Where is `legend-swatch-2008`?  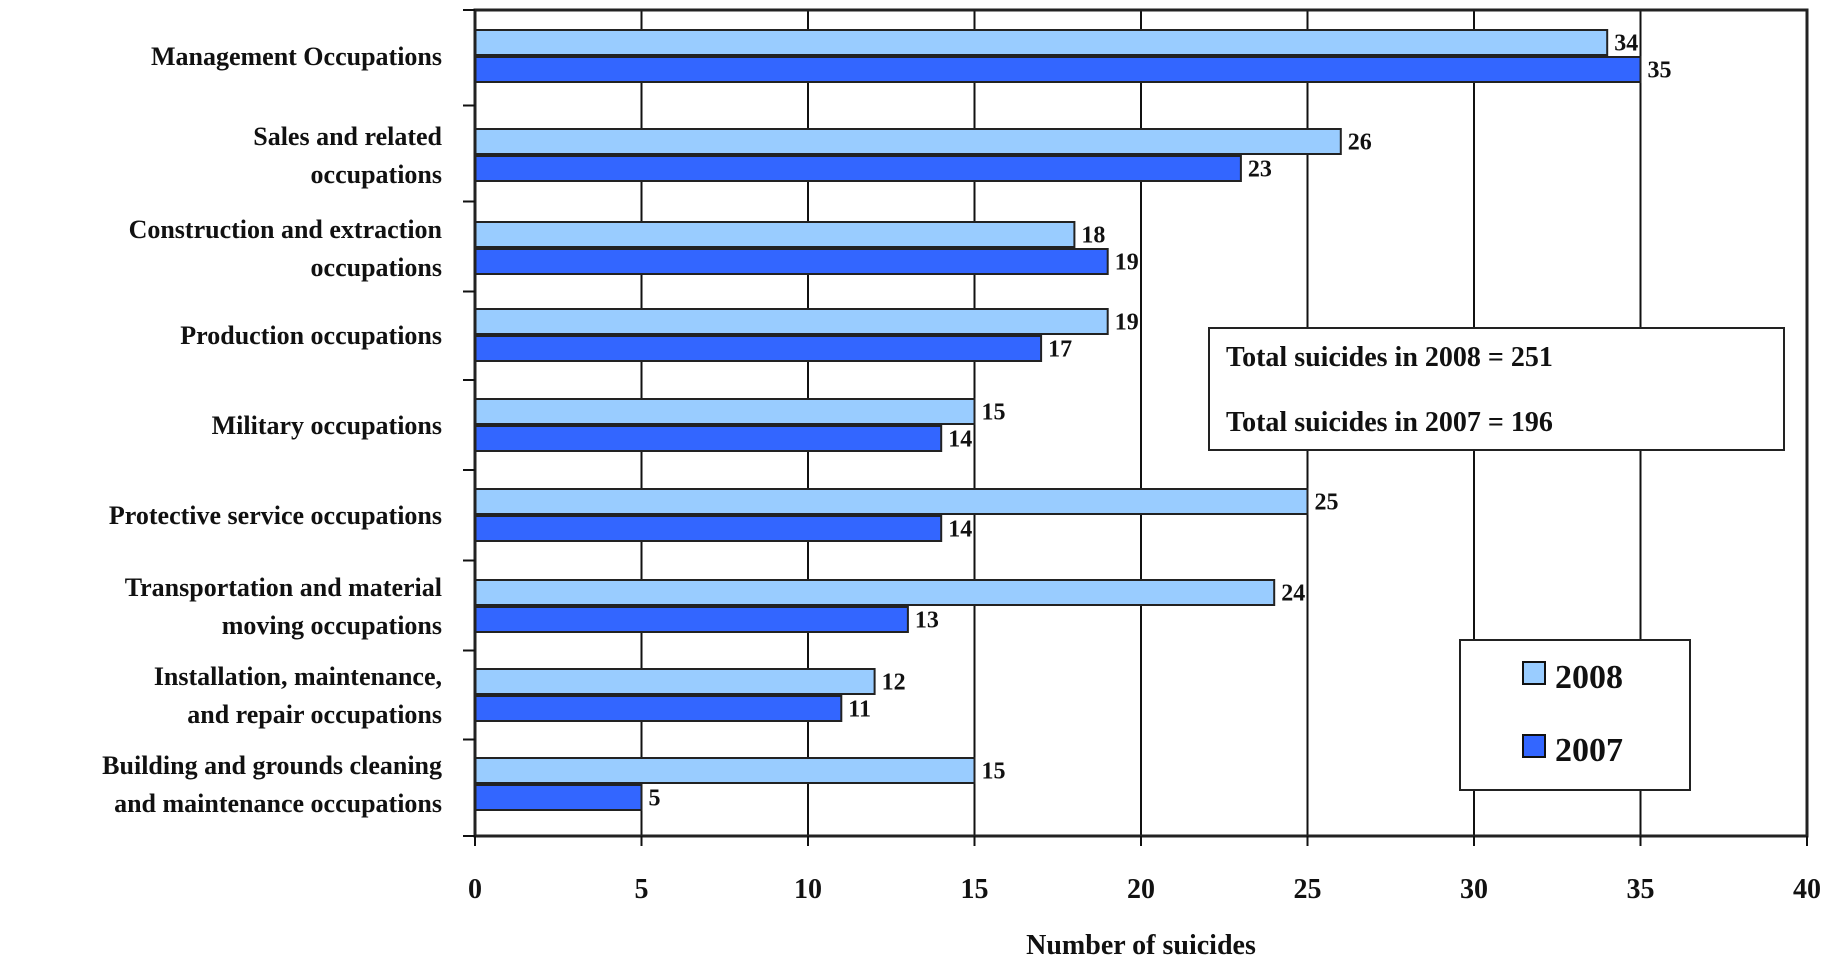
legend-swatch-2008 is located at coordinates (1534, 673).